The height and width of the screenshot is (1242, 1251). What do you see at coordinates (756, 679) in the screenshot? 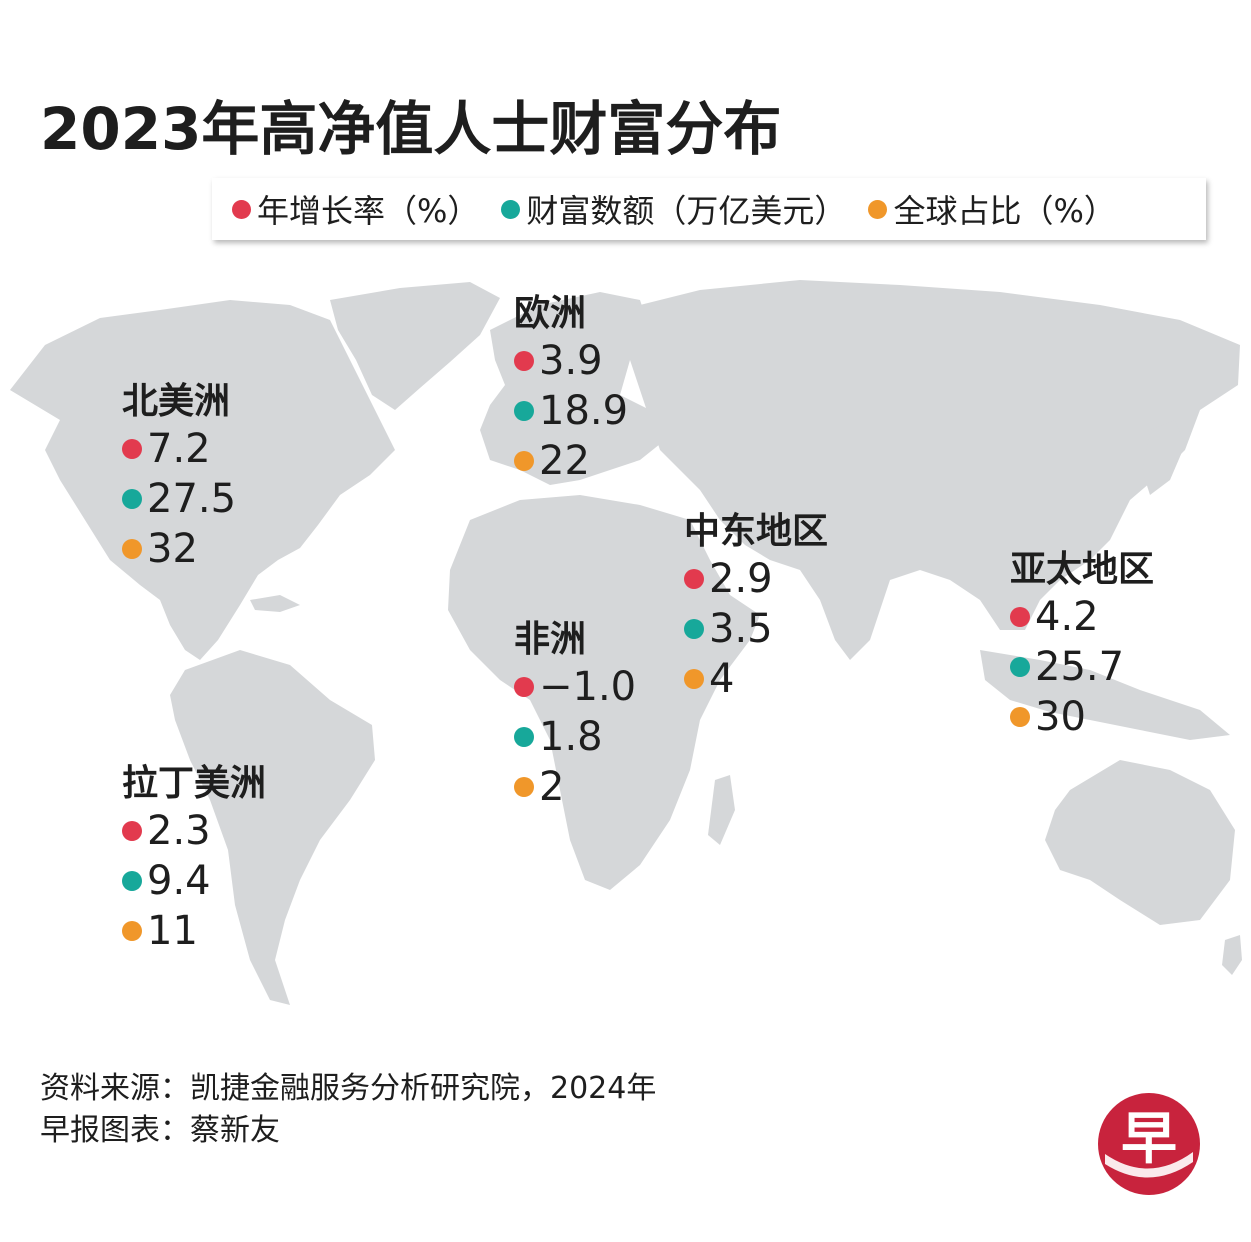
I see `share-row: 4` at bounding box center [756, 679].